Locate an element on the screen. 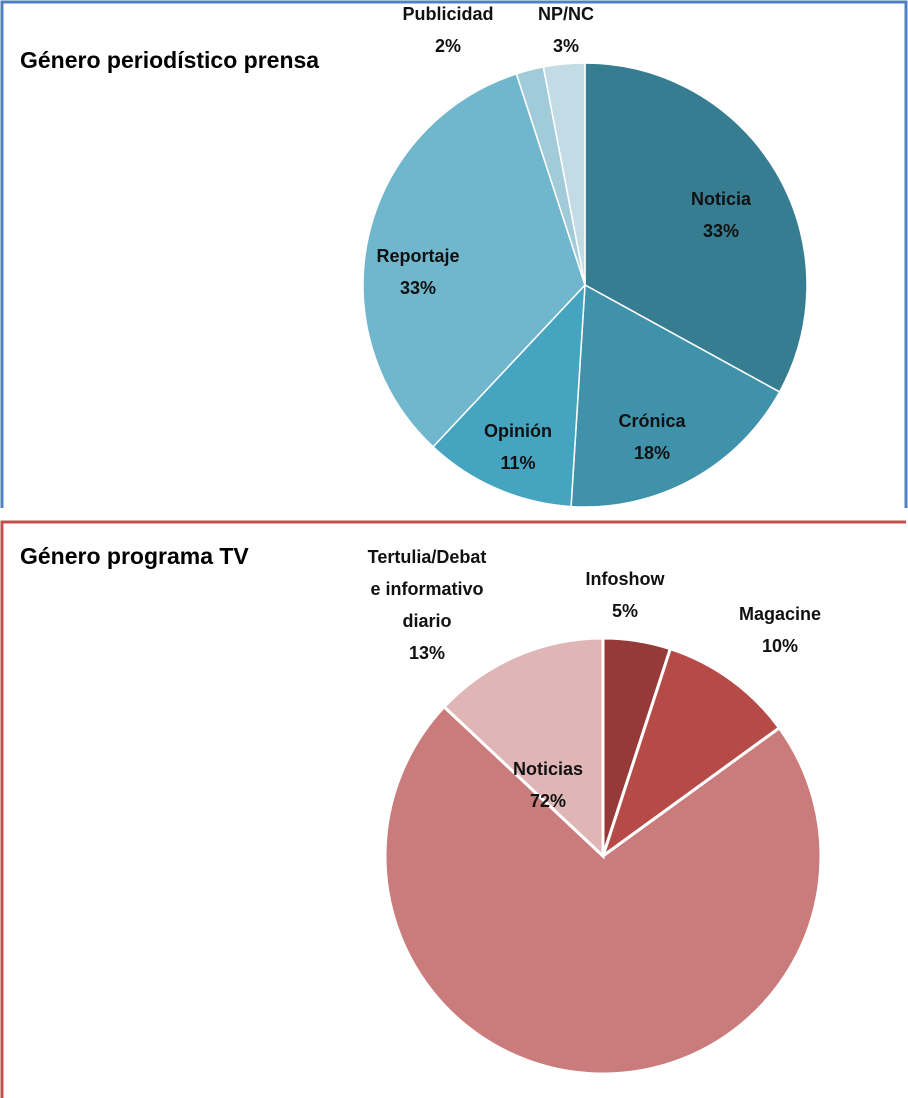  category-label: Opinión is located at coordinates (518, 431).